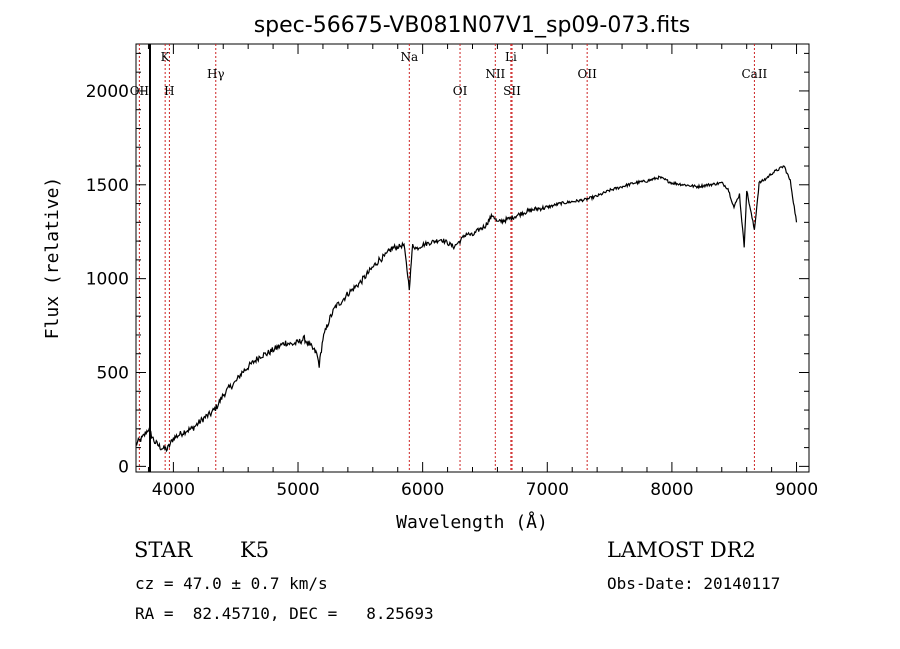 The width and height of the screenshot is (900, 649). Describe the element at coordinates (173, 490) in the screenshot. I see `x-tick-label: 4000` at that location.